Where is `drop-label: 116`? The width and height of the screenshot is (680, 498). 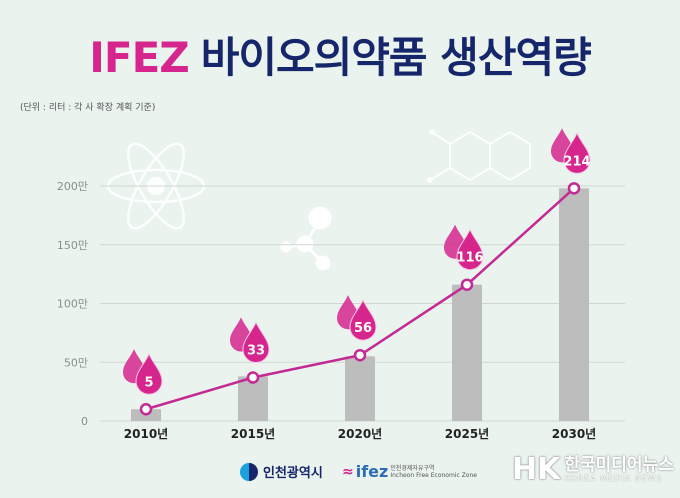
drop-label: 116 is located at coordinates (464, 247).